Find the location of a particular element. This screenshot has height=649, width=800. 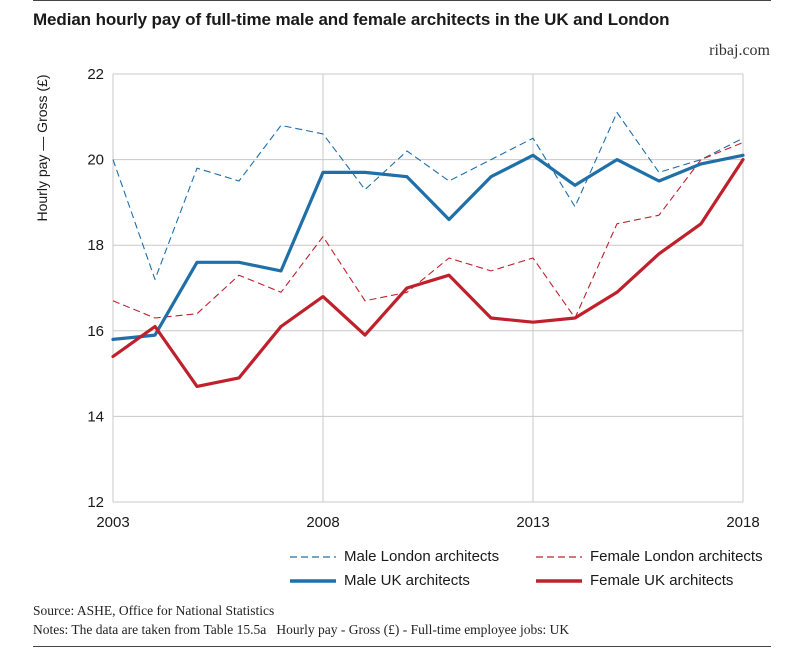

legend-label: Male London architects is located at coordinates (422, 556).